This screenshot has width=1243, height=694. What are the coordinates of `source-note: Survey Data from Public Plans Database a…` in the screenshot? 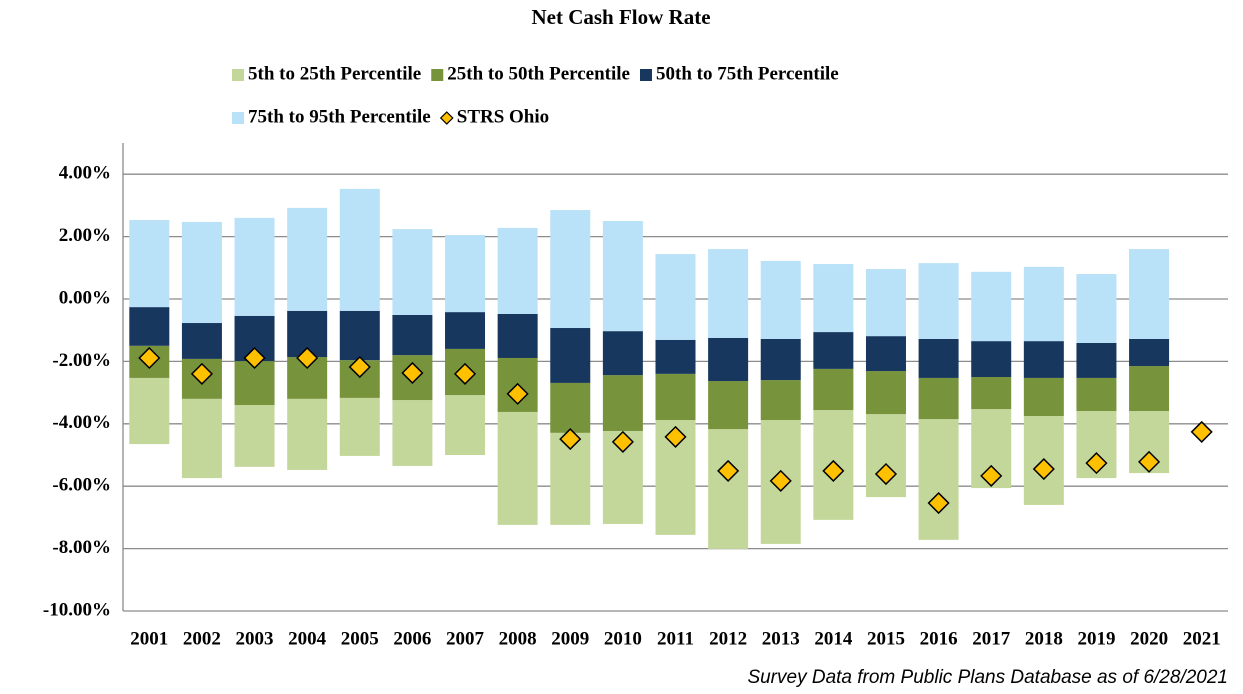 It's located at (987, 677).